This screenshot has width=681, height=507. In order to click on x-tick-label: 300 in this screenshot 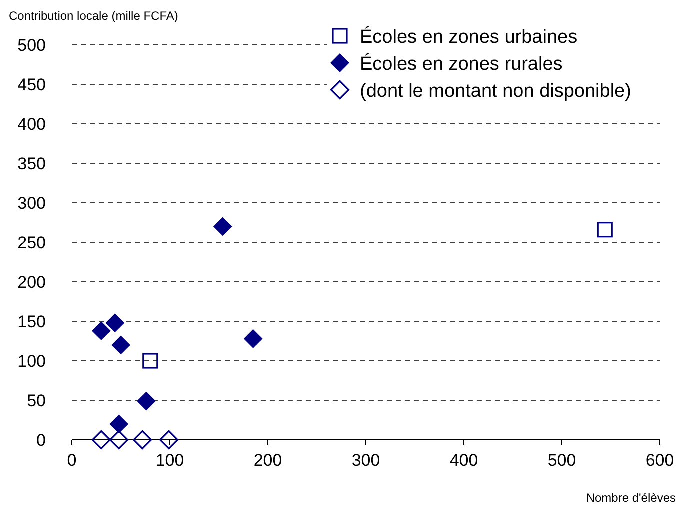, I will do `click(366, 460)`.